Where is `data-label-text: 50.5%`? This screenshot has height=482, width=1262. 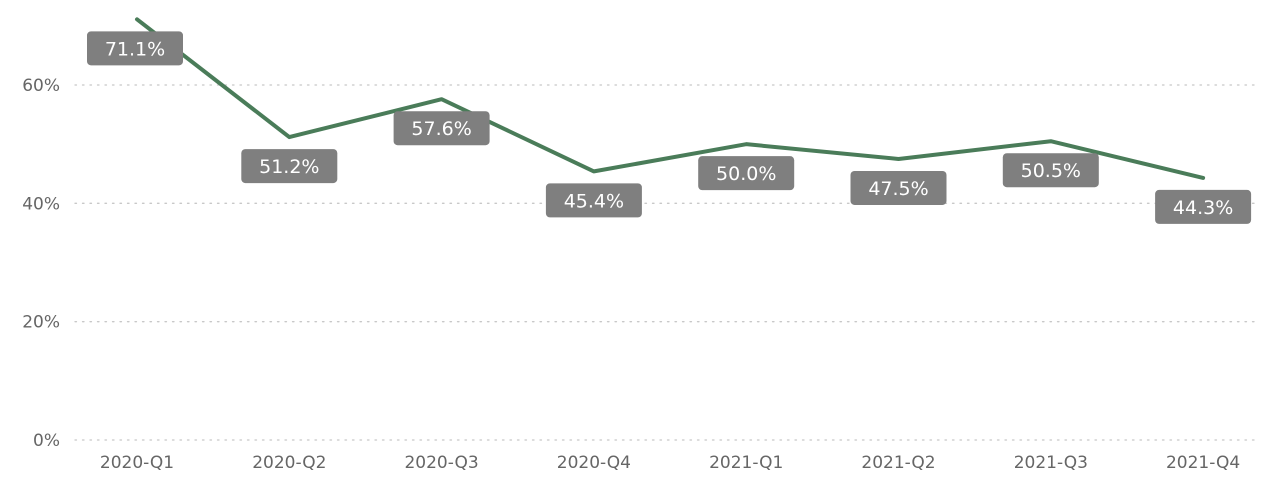 data-label-text: 50.5% is located at coordinates (1051, 171).